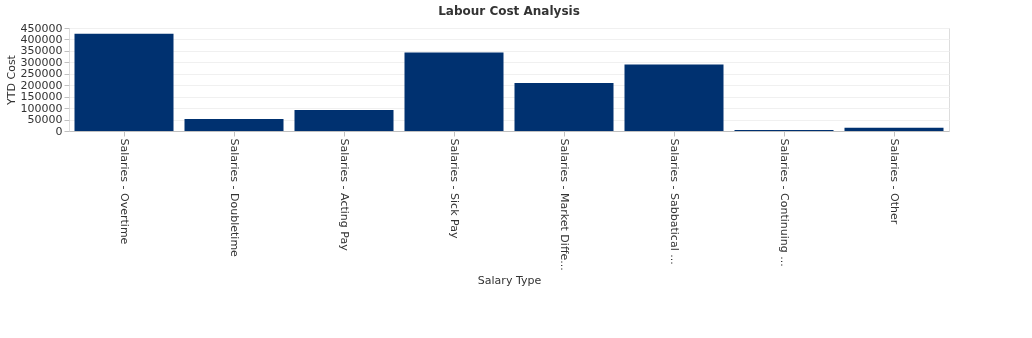 The image size is (1032, 338). I want to click on y-tick-label: 350000, so click(41, 51).